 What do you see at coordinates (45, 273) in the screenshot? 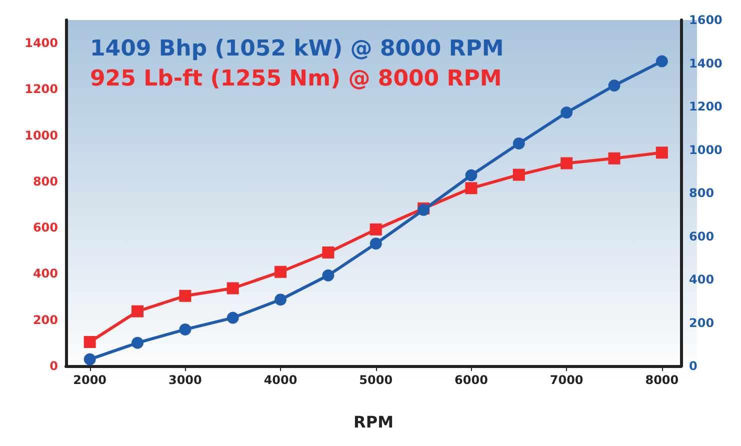
I see `y-tick-label: 400` at bounding box center [45, 273].